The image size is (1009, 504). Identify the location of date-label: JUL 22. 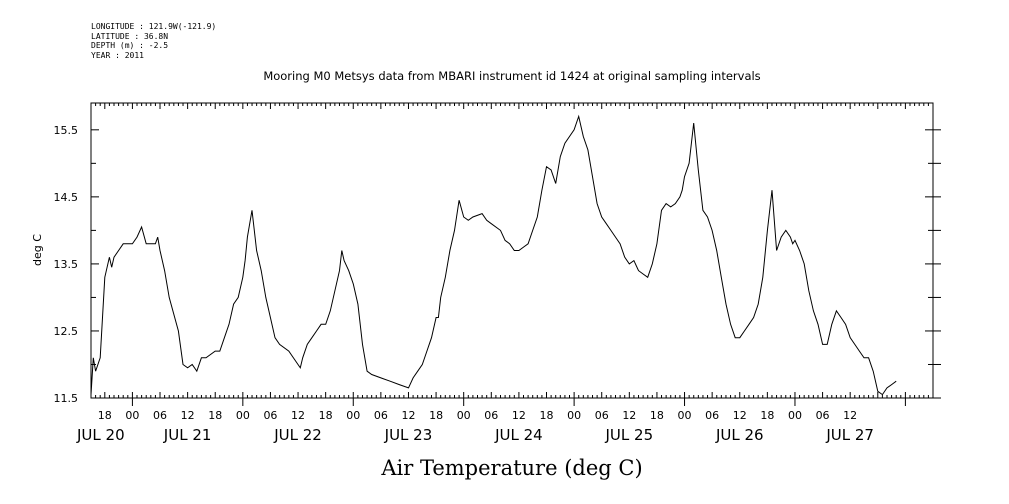
(297, 435).